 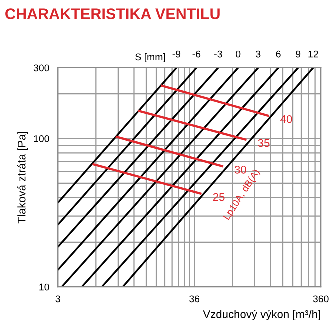 What do you see at coordinates (261, 315) in the screenshot?
I see `x-axis-title: Vzduchový výkon [m³/h]` at bounding box center [261, 315].